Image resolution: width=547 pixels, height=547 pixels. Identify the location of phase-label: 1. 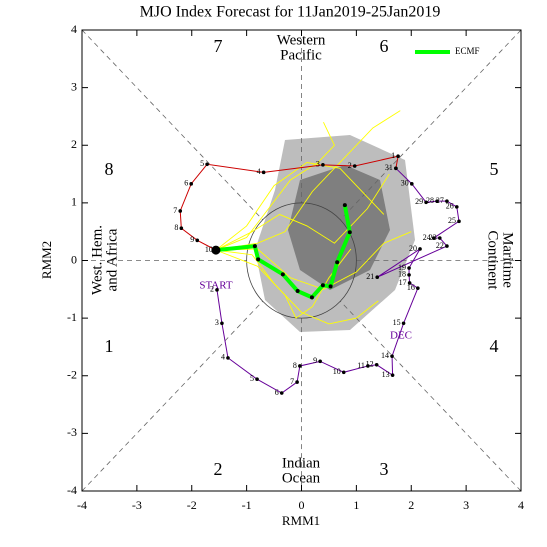
(109, 346).